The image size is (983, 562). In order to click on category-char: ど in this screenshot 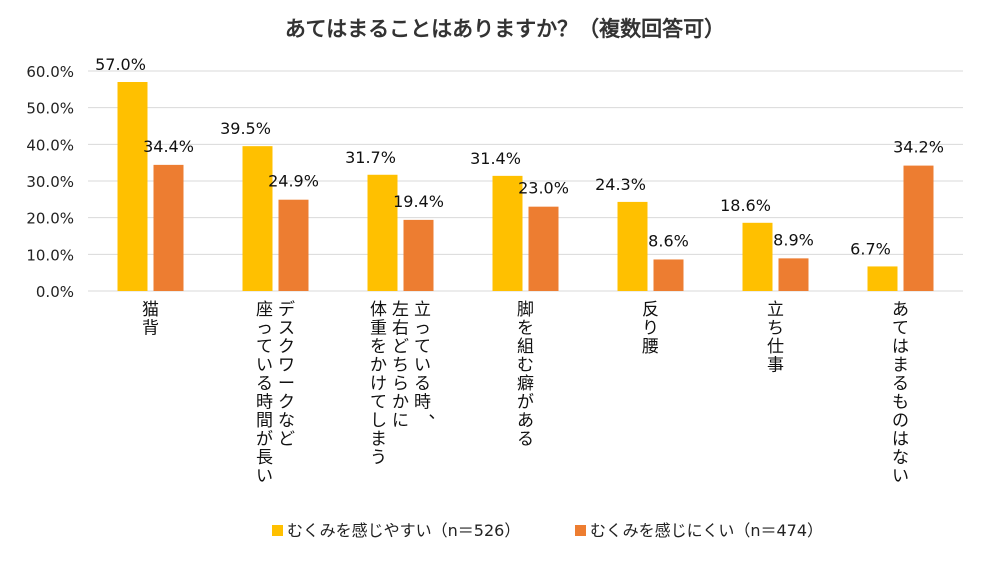, I will do `click(400, 347)`.